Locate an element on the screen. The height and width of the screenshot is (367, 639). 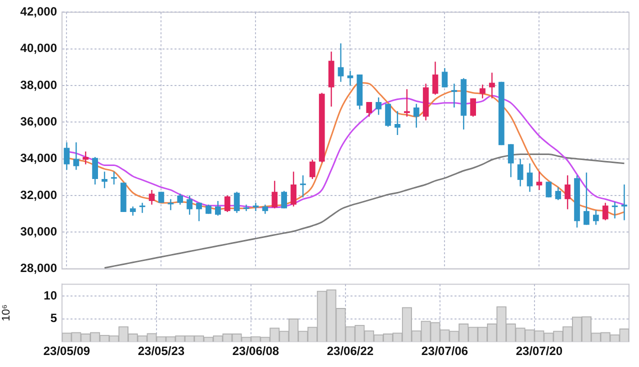
y-tick-label: 5 is located at coordinates (54, 318).